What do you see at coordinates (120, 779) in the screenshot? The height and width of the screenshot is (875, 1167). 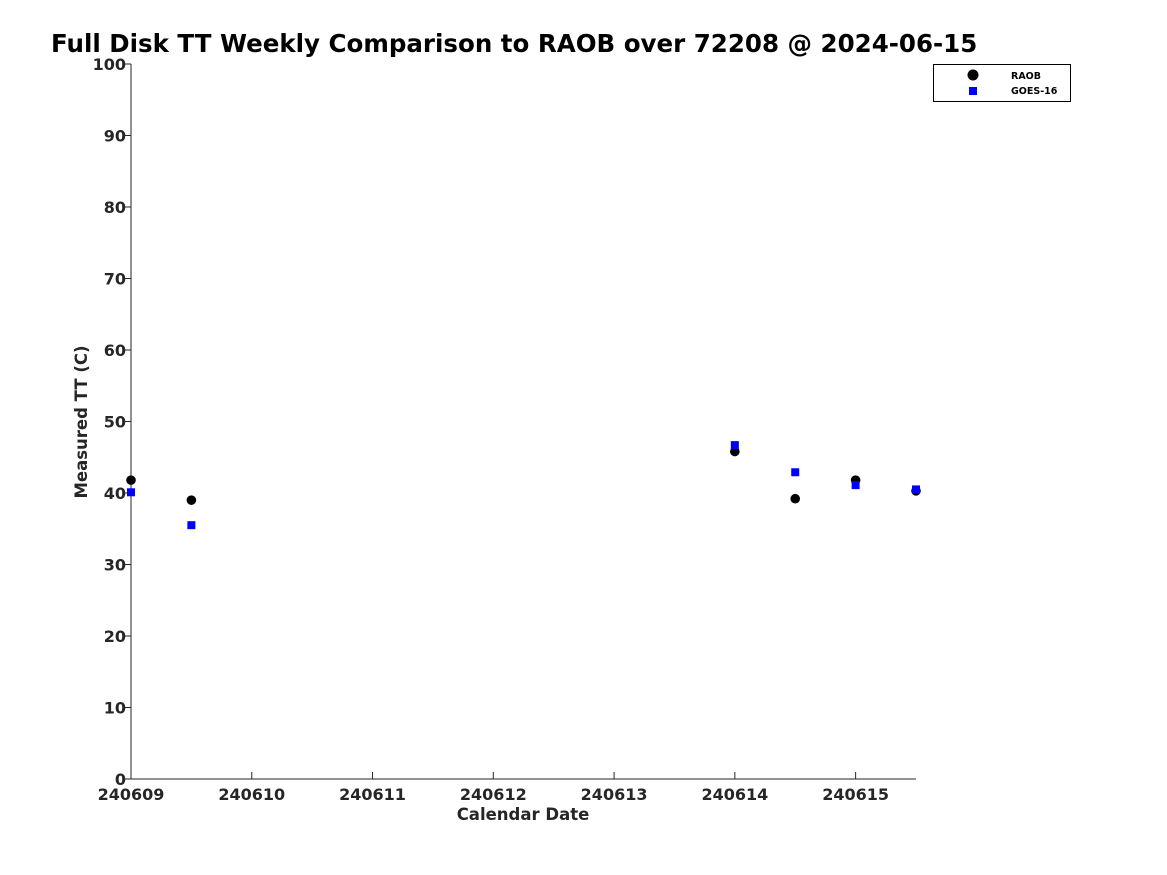 I see `y-tick-label: 0` at bounding box center [120, 779].